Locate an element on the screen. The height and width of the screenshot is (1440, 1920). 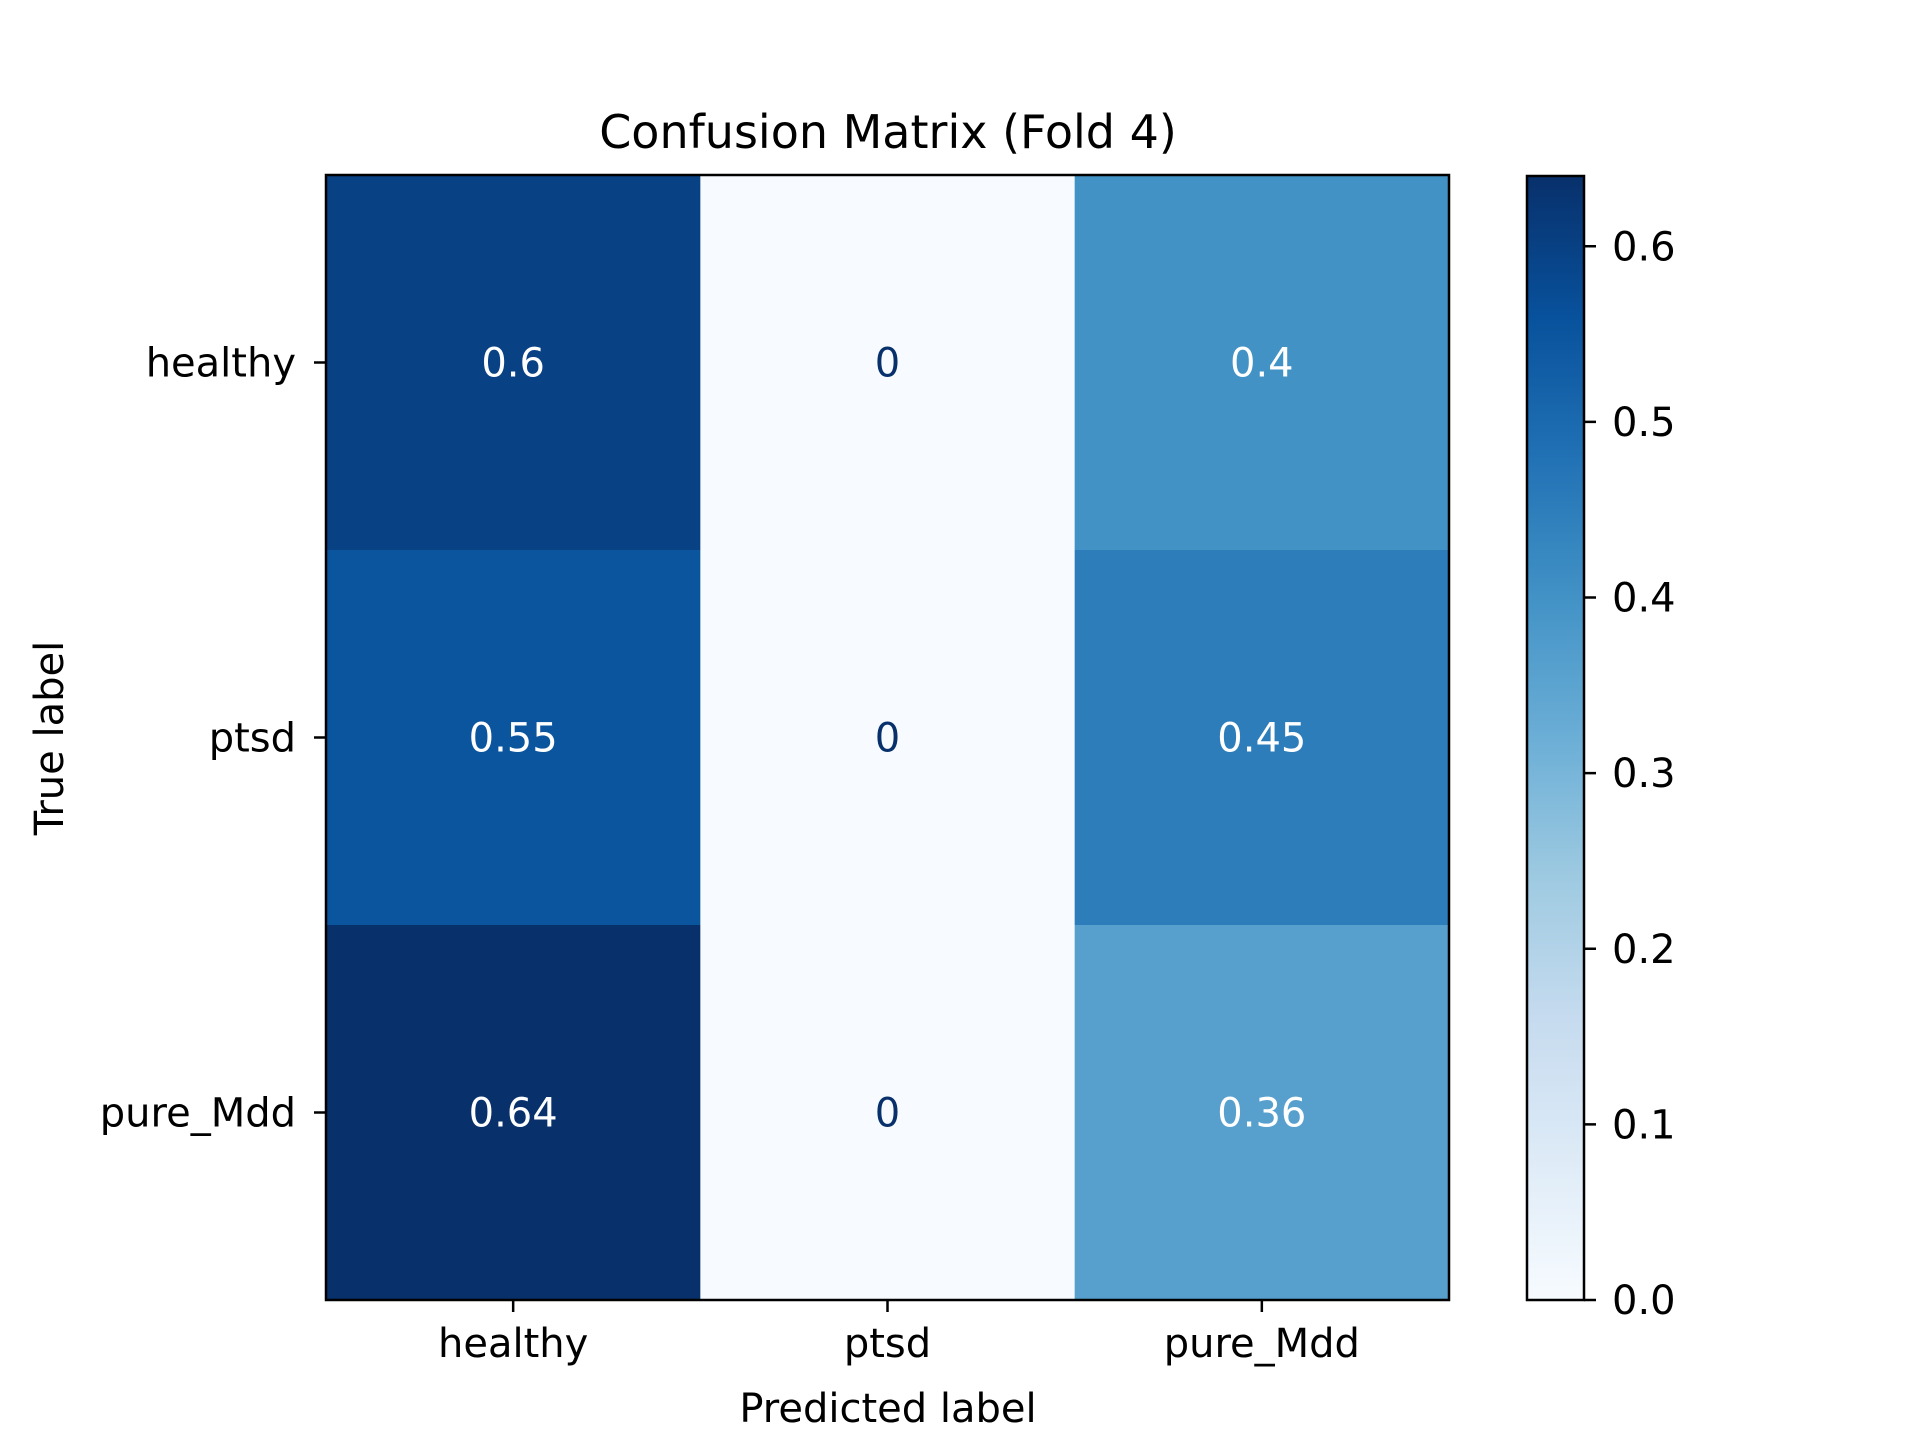
y-tick-label: pure_Mdd is located at coordinates (198, 1114).